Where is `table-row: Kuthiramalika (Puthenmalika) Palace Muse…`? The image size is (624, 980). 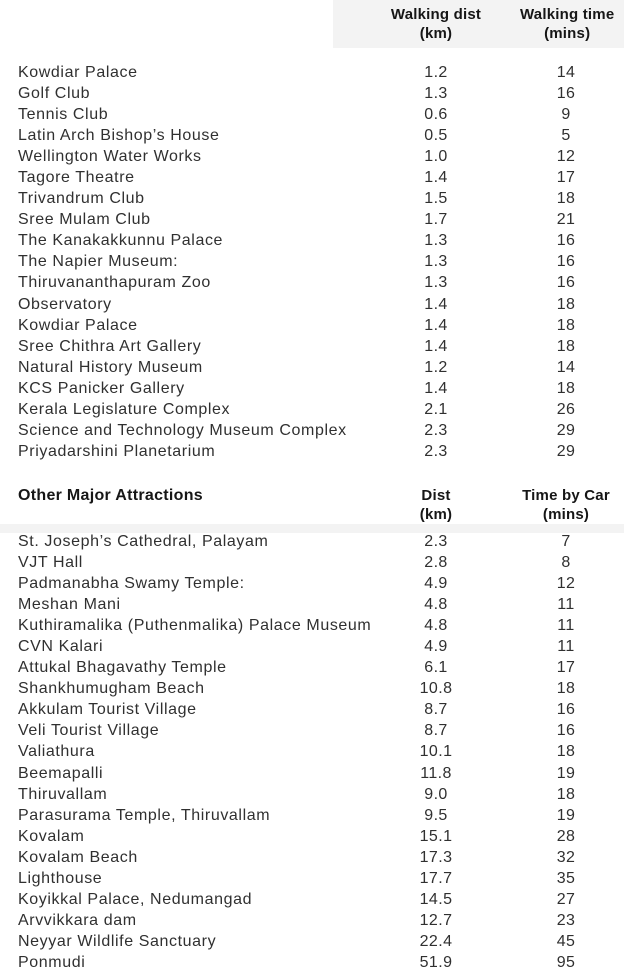
table-row: Kuthiramalika (Puthenmalika) Palace Muse… is located at coordinates (312, 625).